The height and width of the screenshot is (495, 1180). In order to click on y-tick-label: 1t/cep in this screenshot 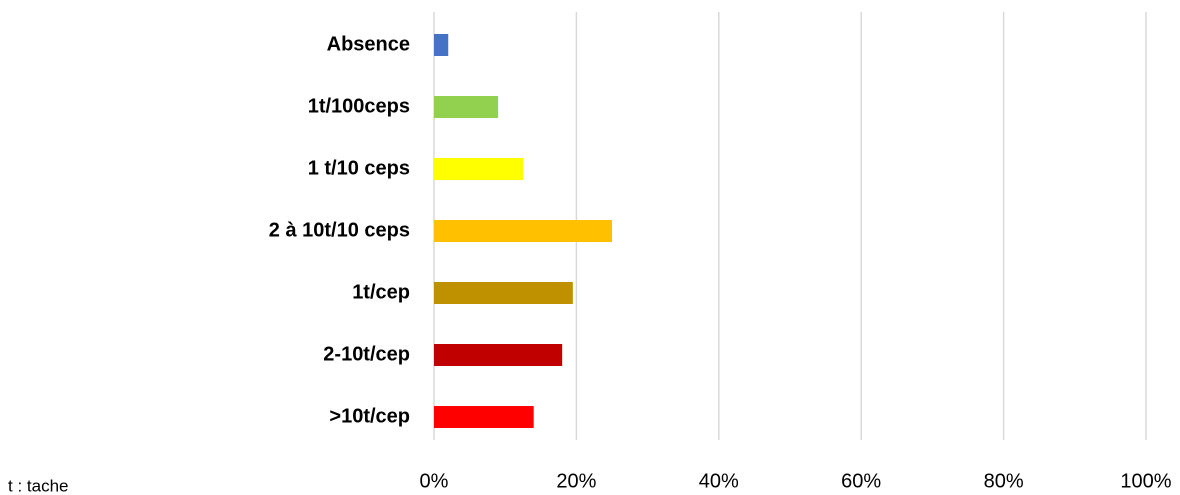, I will do `click(381, 292)`.